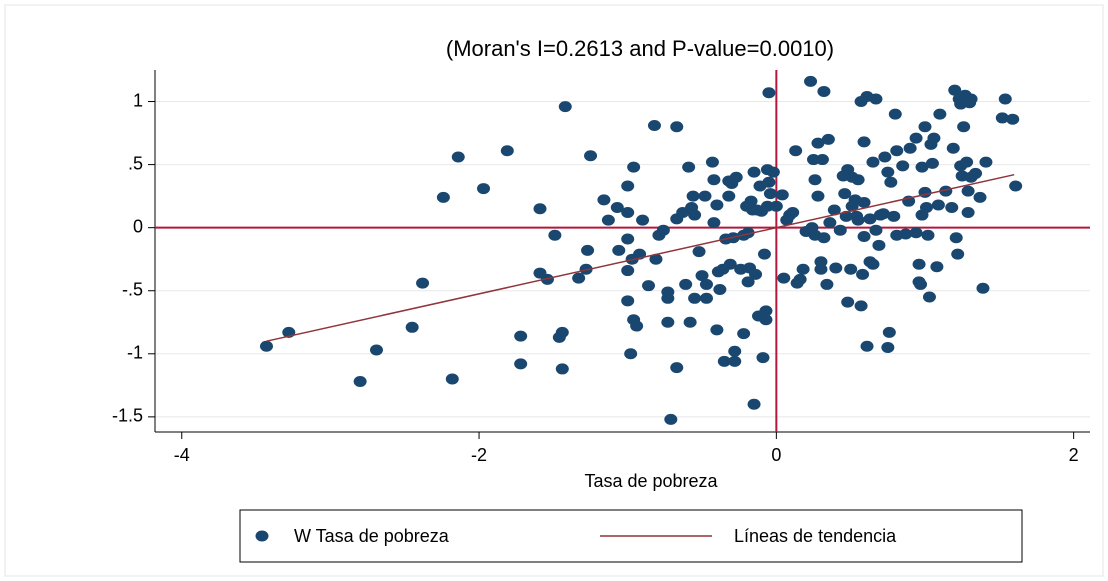 This screenshot has height=581, width=1108. I want to click on x-tick-label: 0, so click(776, 455).